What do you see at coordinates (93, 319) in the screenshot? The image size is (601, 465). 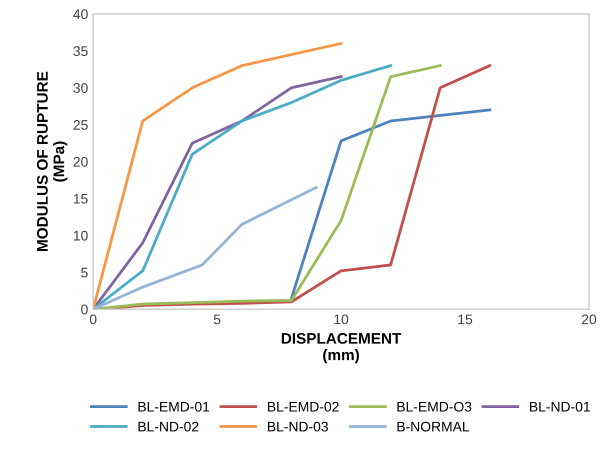 I see `x-tick-label: 0` at bounding box center [93, 319].